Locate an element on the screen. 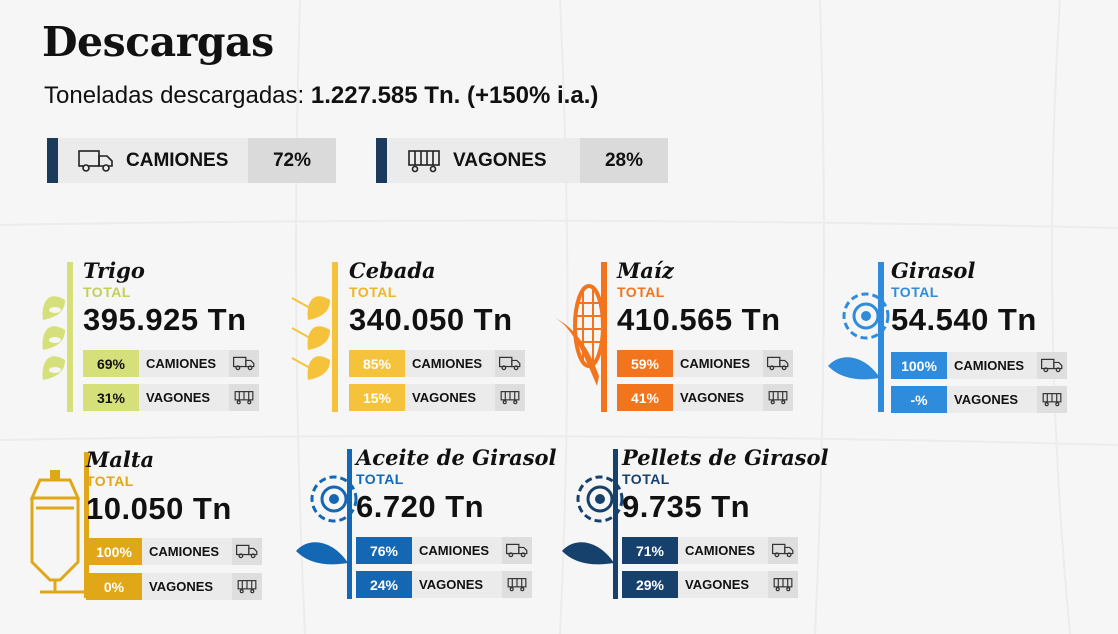 The height and width of the screenshot is (634, 1118). product-name: Maíz is located at coordinates (645, 270).